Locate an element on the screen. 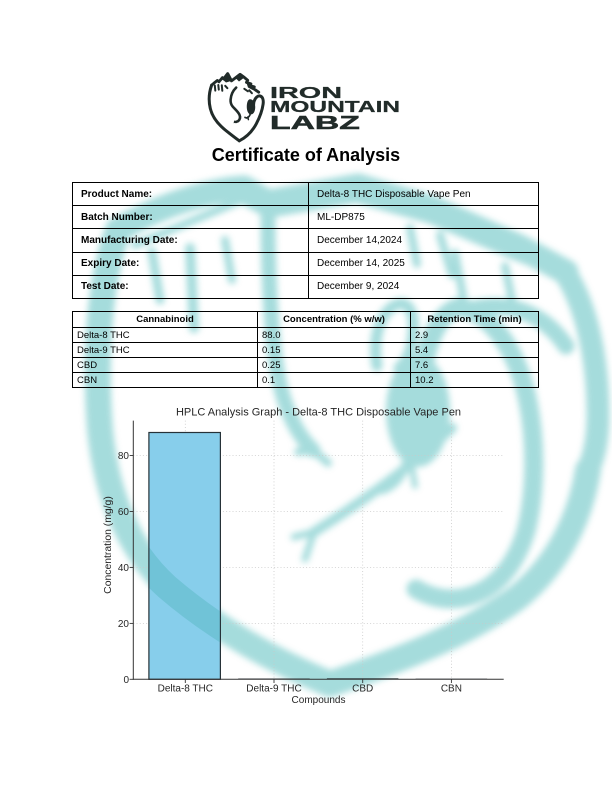  svg-text: 80 is located at coordinates (124, 456).